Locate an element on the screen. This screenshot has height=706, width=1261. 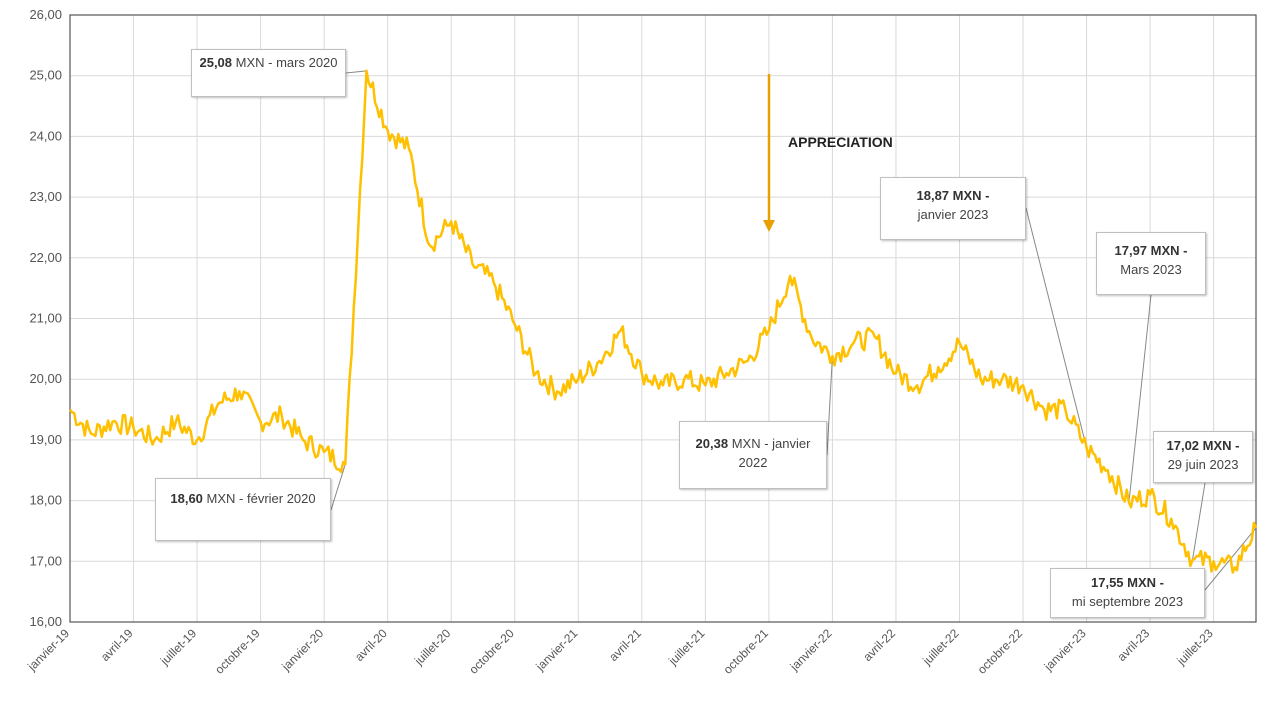
x-tick-label: avril-20 is located at coordinates (371, 645).